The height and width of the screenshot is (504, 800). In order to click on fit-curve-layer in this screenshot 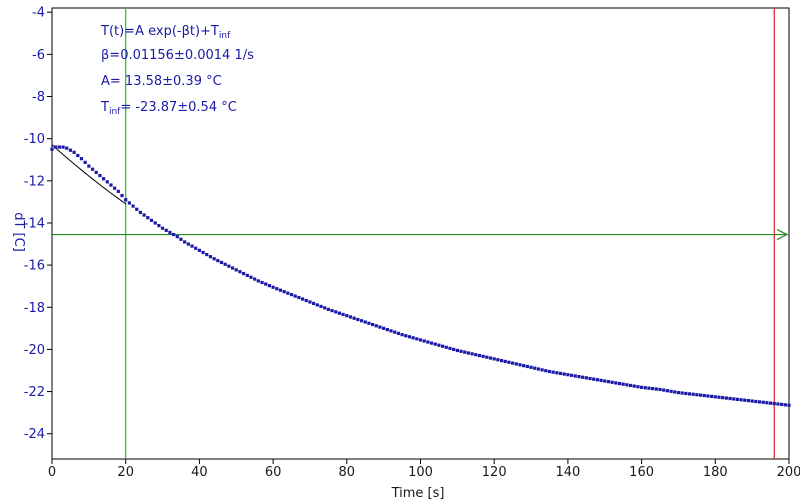, I will do `click(88, 174)`.